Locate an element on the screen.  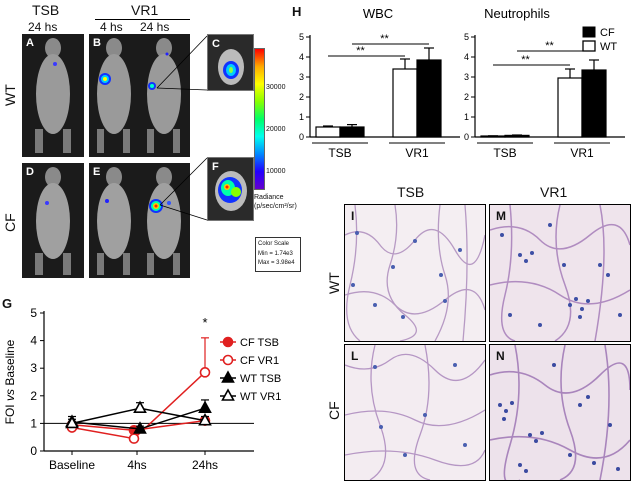
imaging-panel-e: E is located at coordinates (139, 220).